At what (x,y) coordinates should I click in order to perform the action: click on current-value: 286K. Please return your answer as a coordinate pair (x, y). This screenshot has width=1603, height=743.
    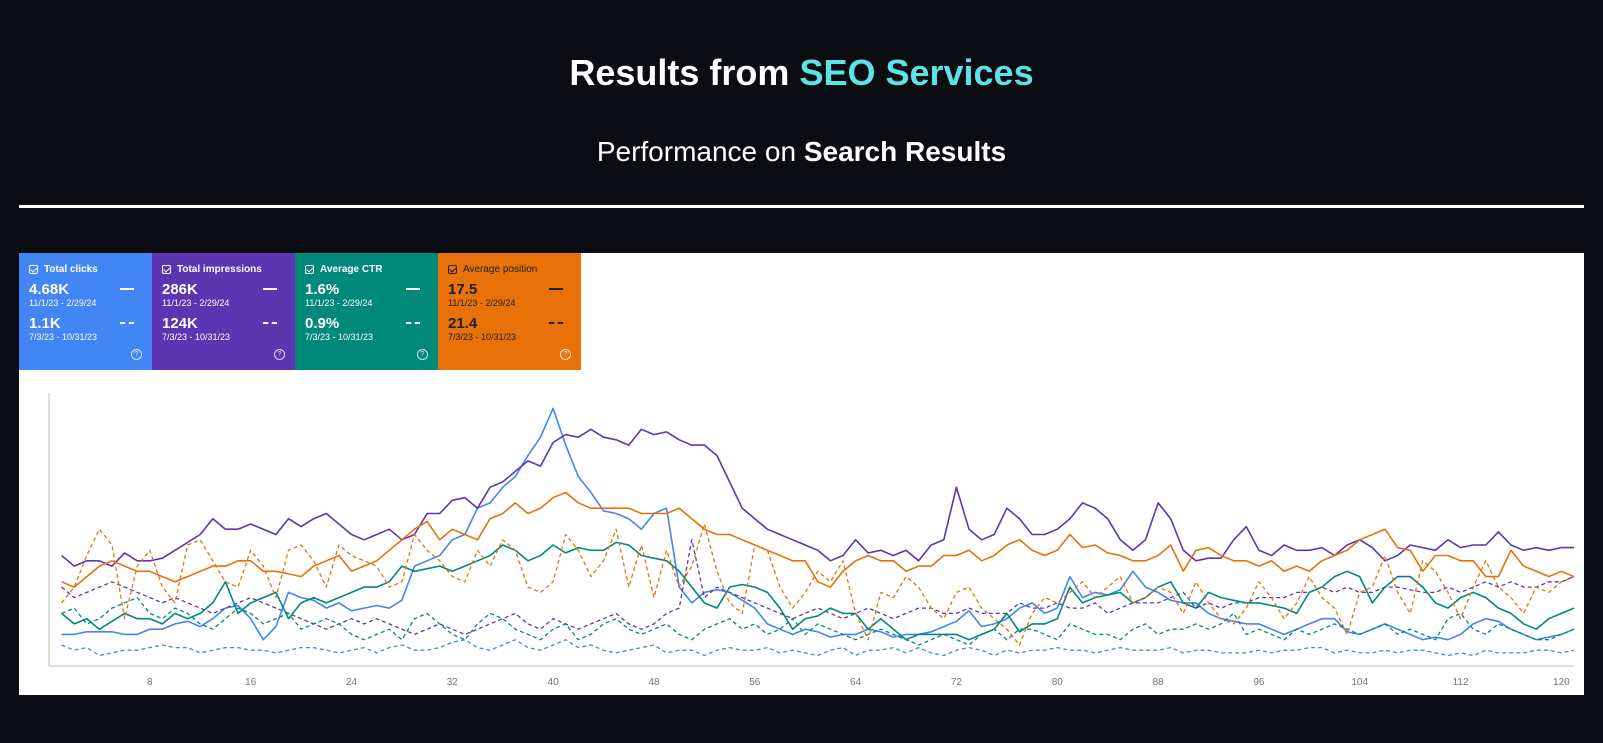
    Looking at the image, I should click on (180, 289).